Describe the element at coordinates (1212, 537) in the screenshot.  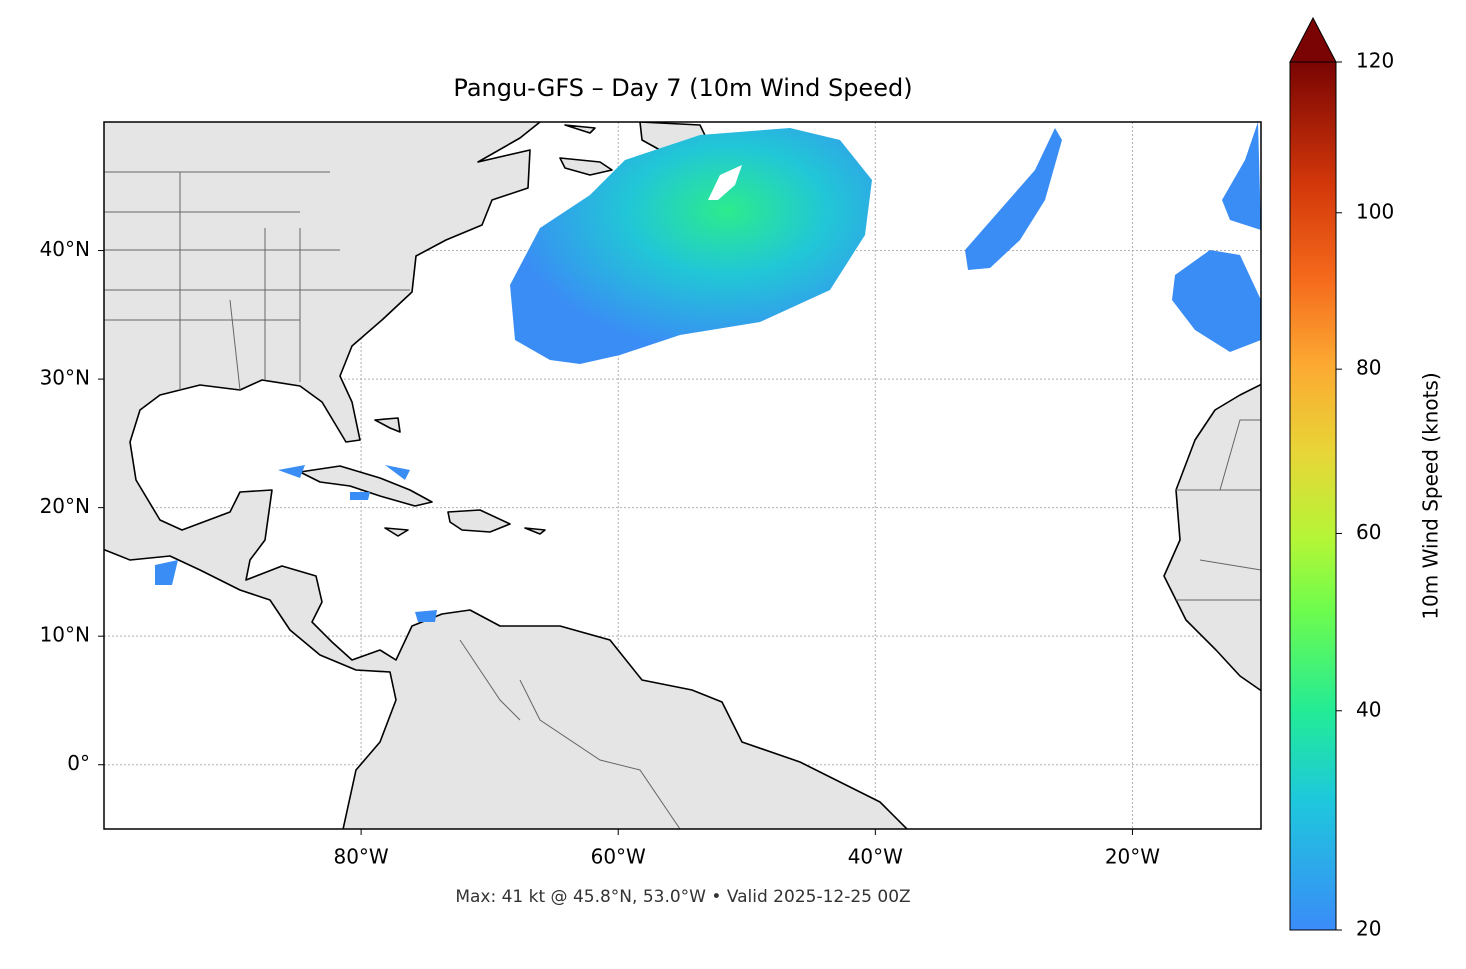
I see `africa` at that location.